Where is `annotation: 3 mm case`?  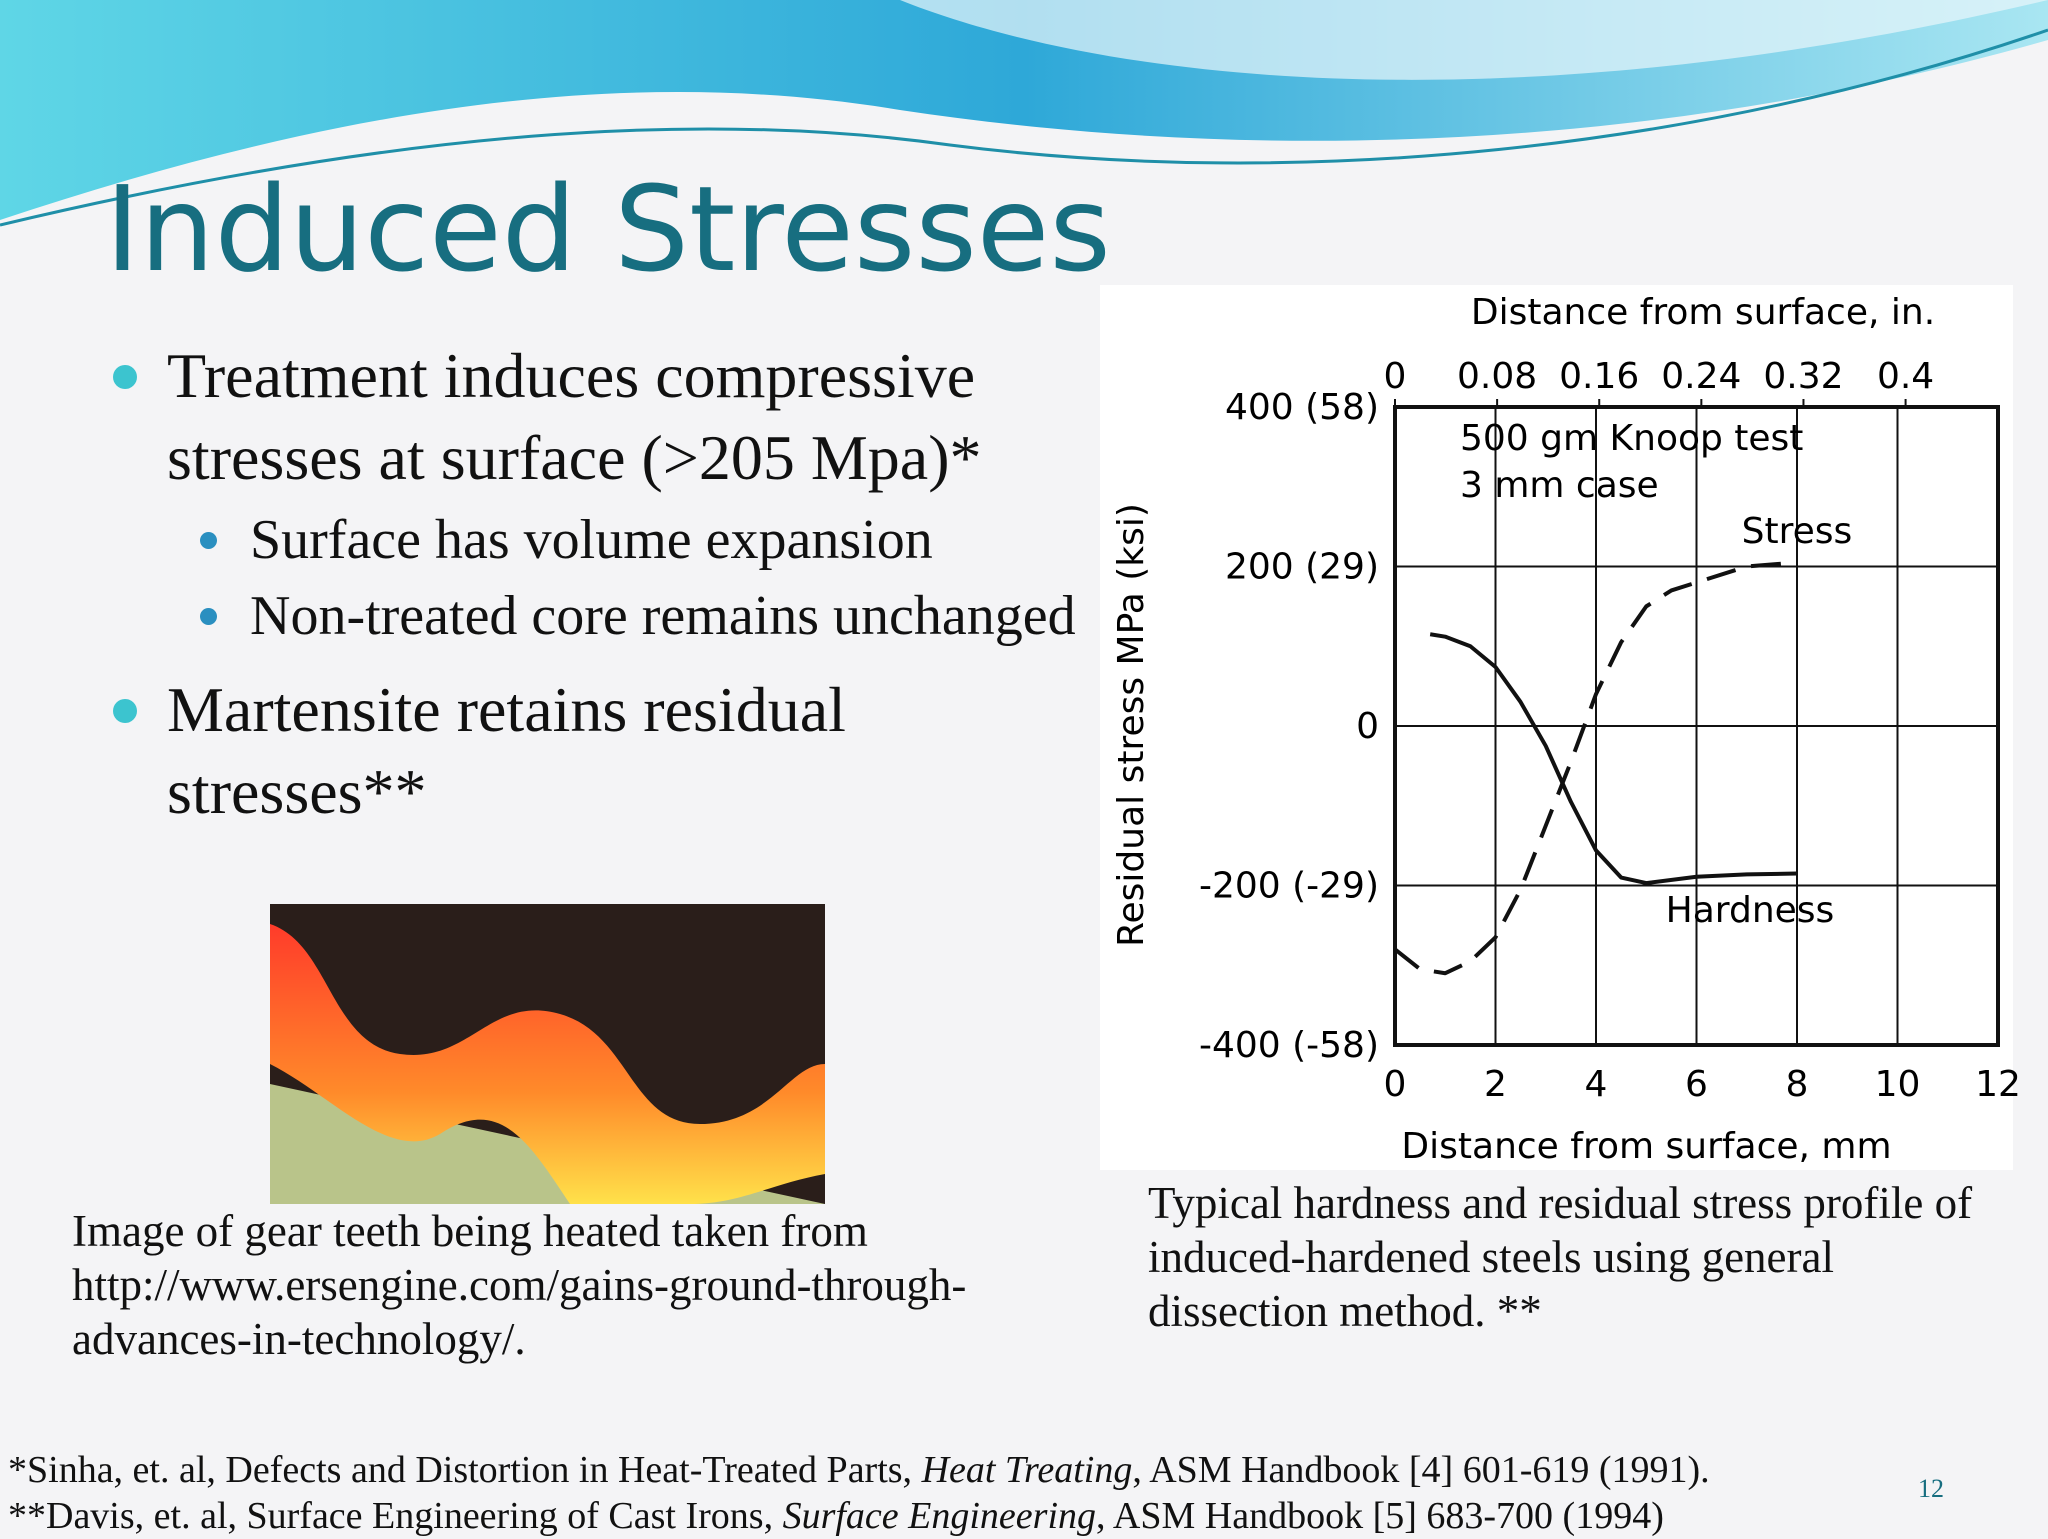
annotation: 3 mm case is located at coordinates (1559, 485).